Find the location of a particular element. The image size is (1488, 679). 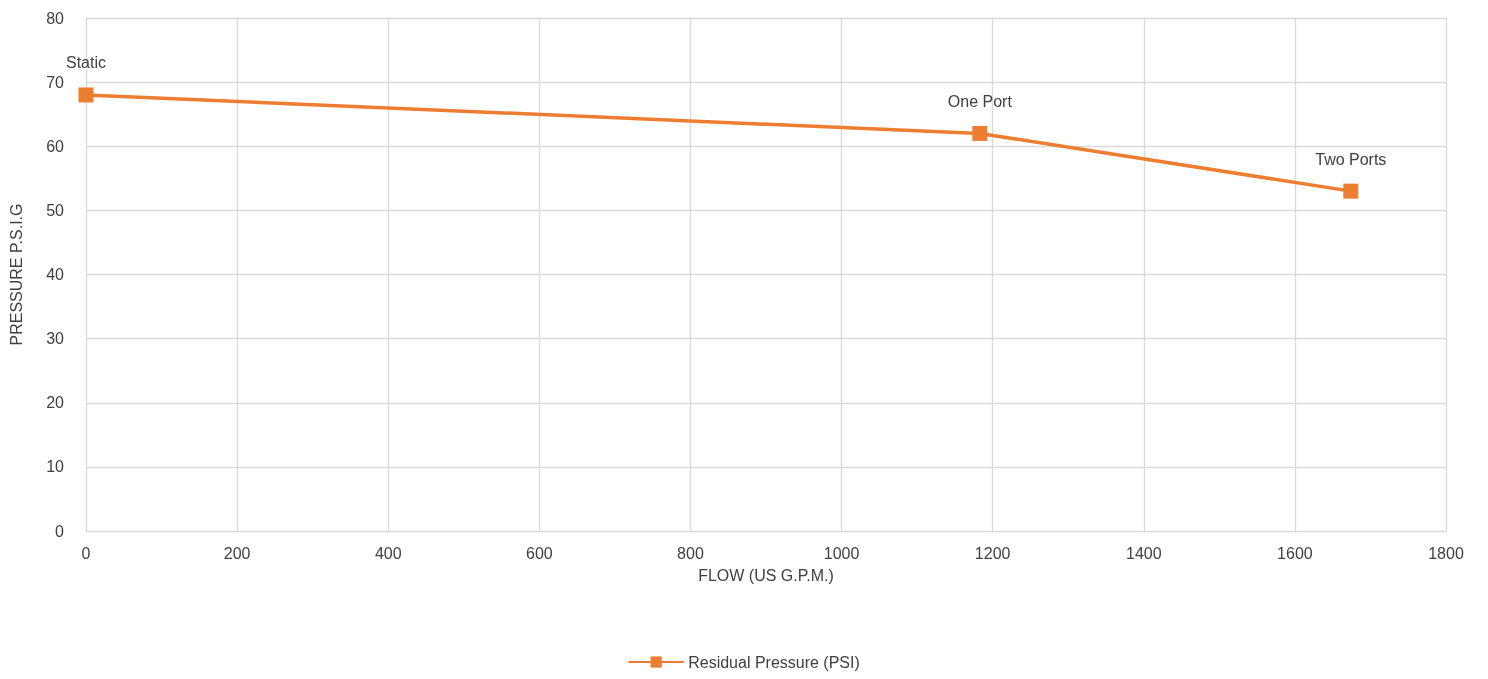

x-tick-label: 1800 is located at coordinates (1446, 553).